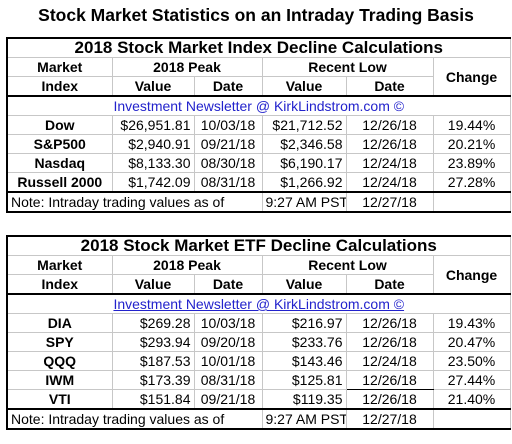  Describe the element at coordinates (153, 342) in the screenshot. I see `peak-value: $293.94` at that location.